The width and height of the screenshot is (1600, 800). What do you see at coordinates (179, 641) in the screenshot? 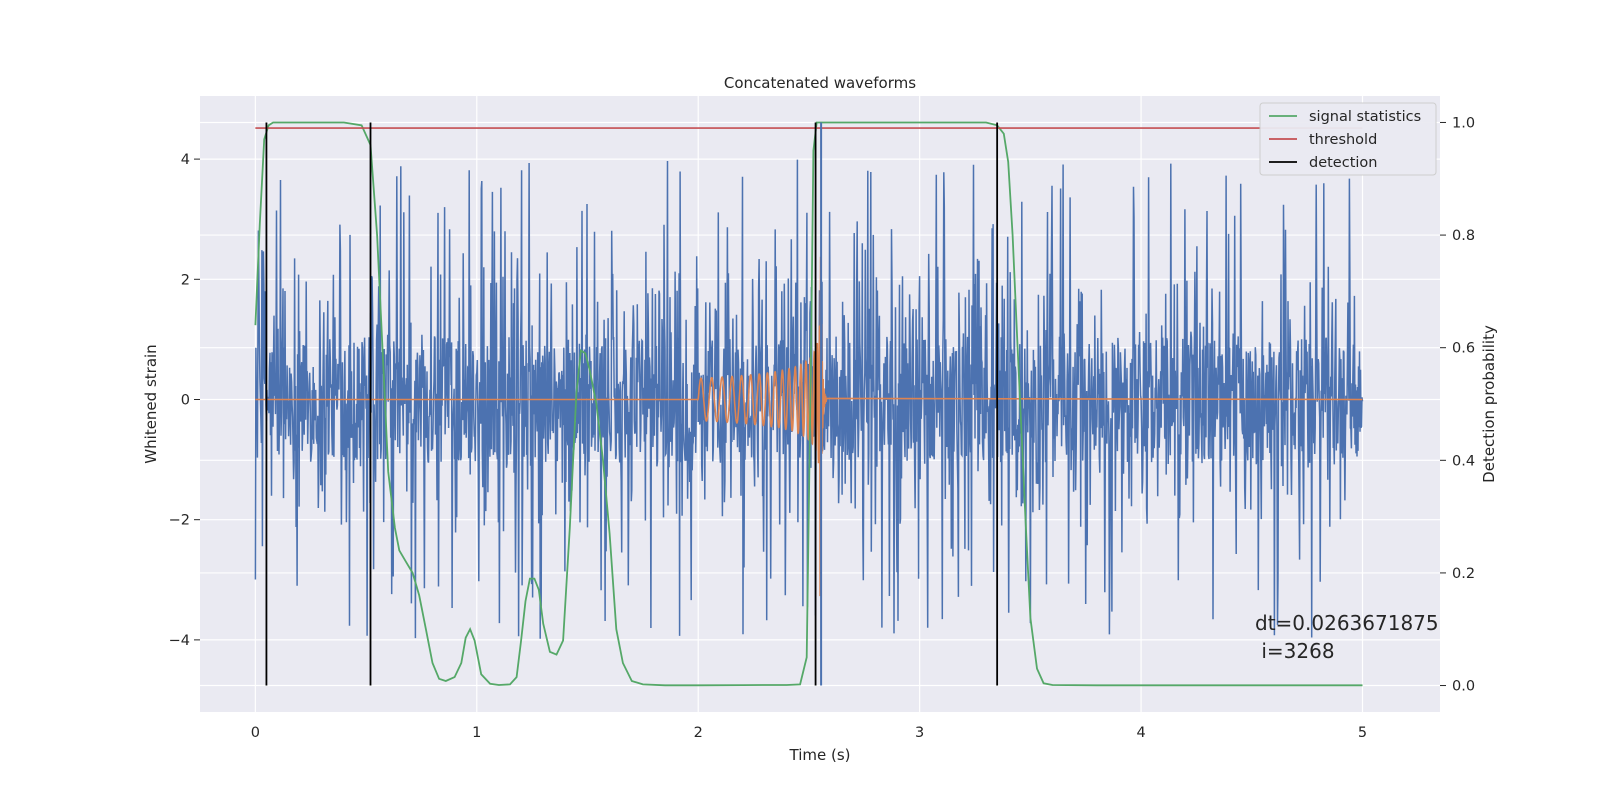
I see `y-tick-label-0: −4` at bounding box center [179, 641].